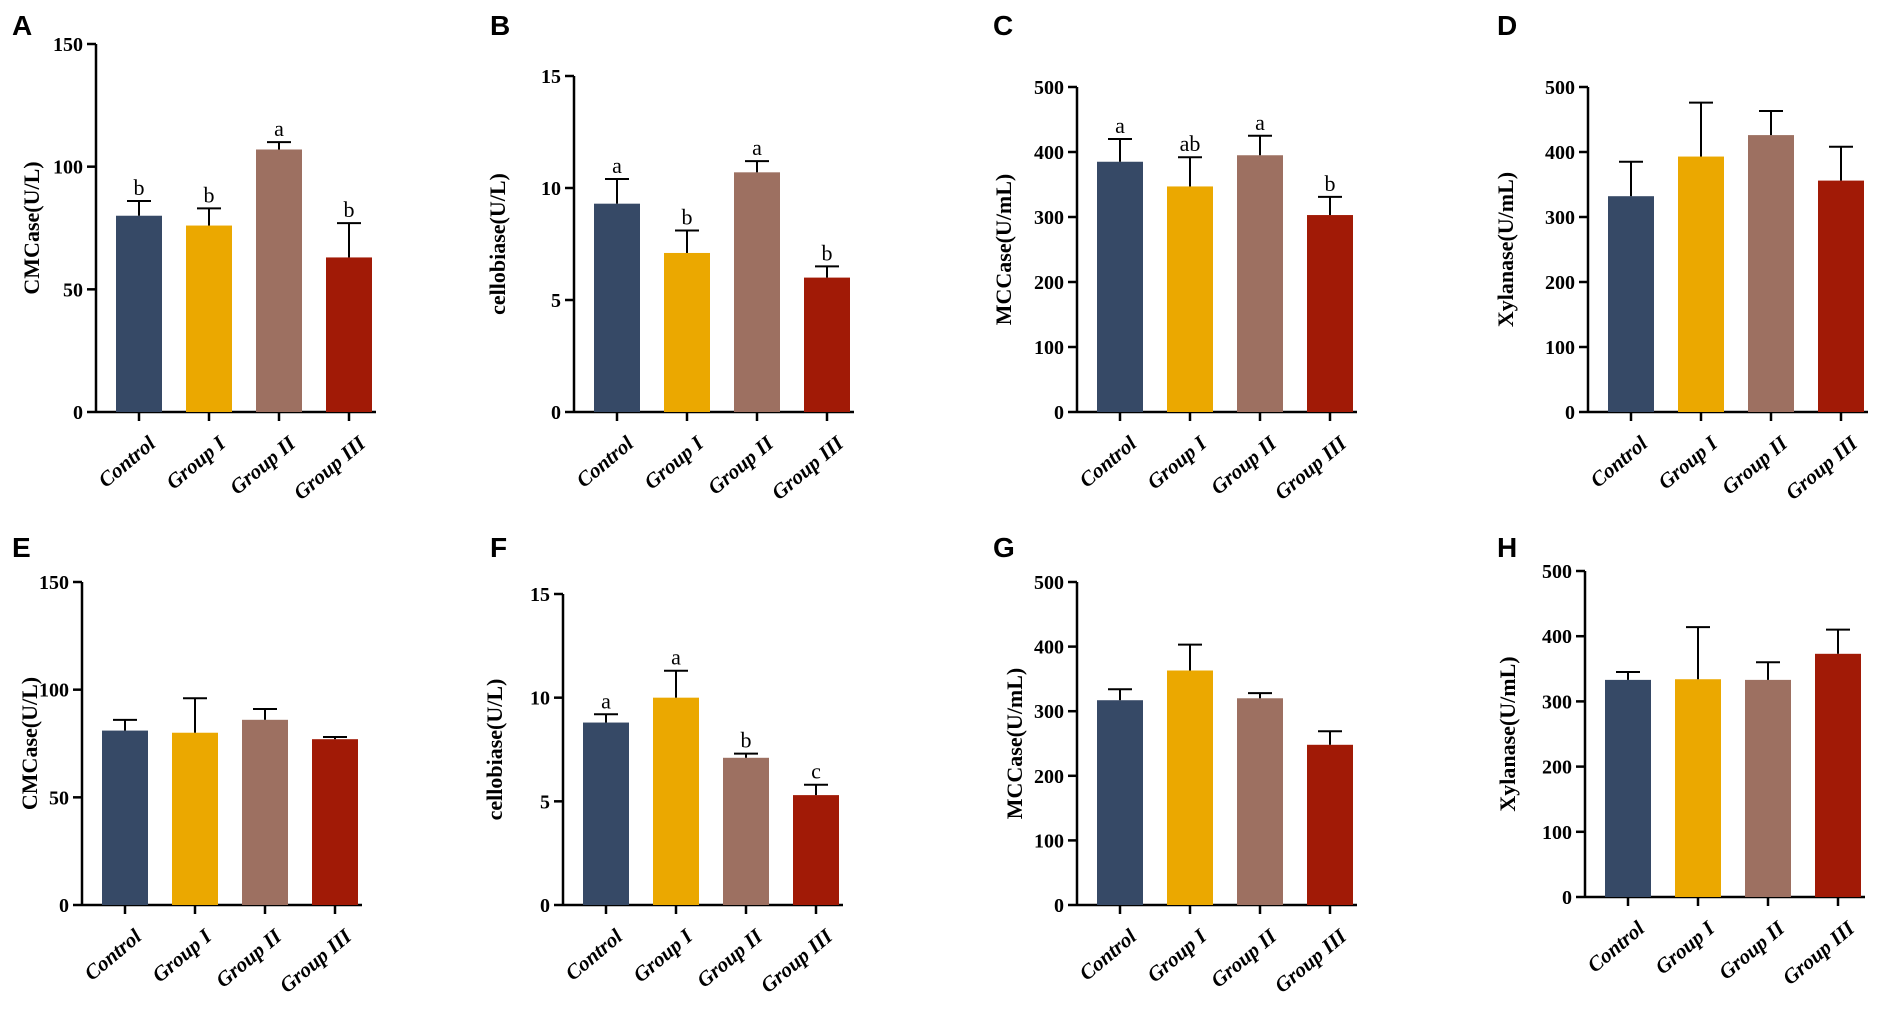 This screenshot has height=1015, width=1902. Describe the element at coordinates (29, 743) in the screenshot. I see `y-axis-title: CMCase(U/L)` at that location.